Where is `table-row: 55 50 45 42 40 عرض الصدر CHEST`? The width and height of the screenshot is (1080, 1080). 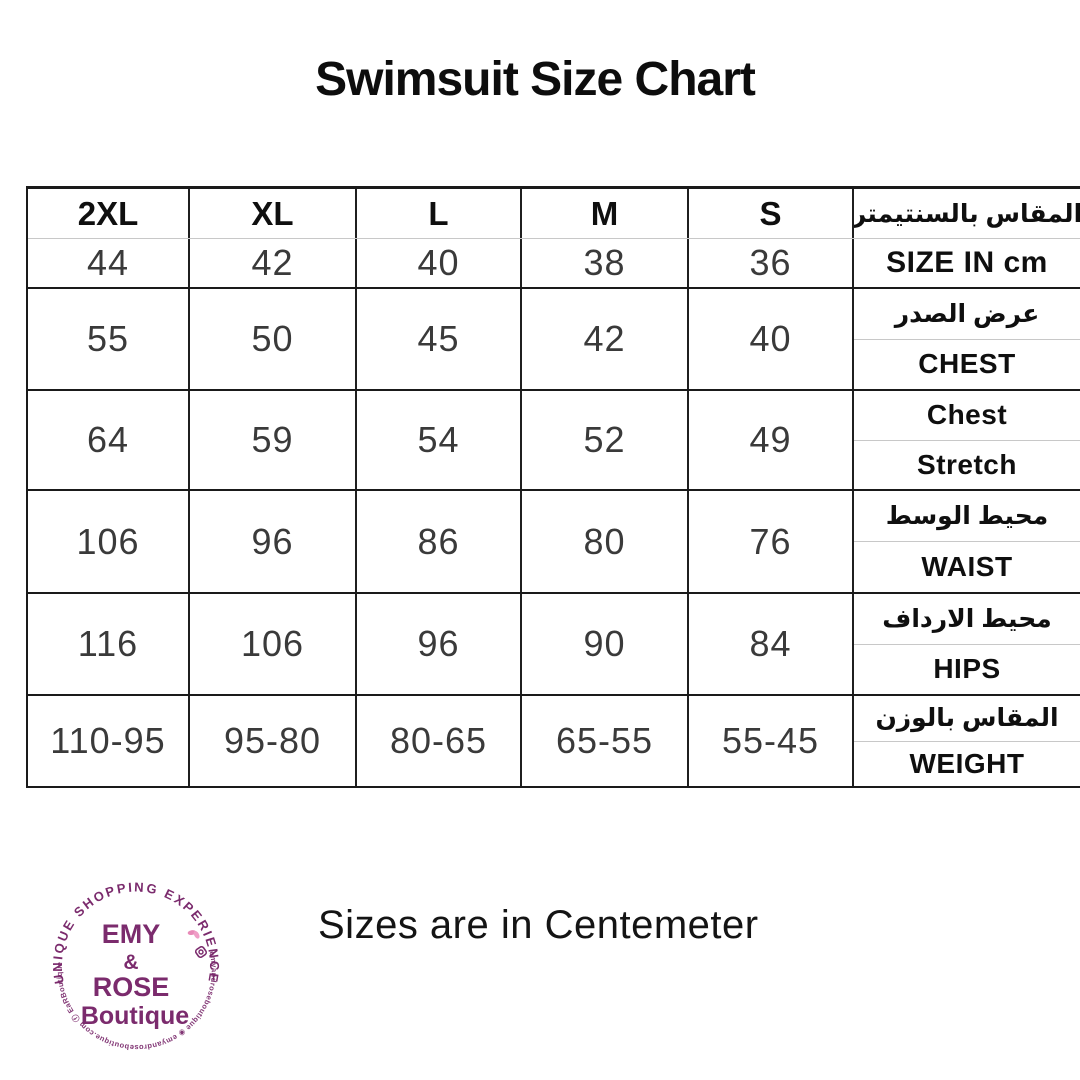
table-row: 55 50 45 42 40 عرض الصدر CHEST is located at coordinates (554, 339).